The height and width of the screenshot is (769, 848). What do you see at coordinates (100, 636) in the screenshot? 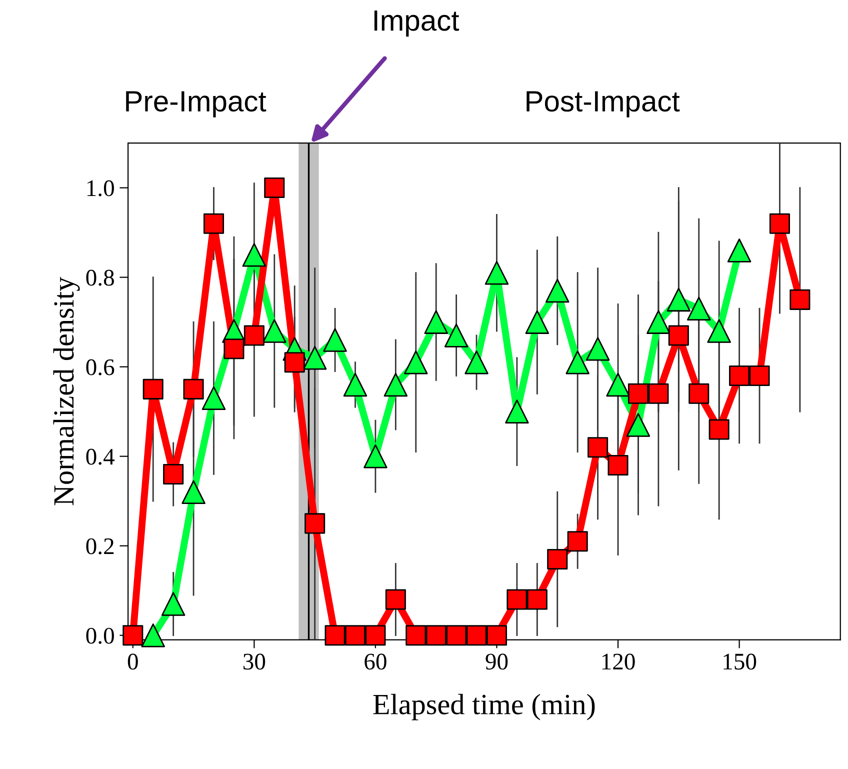
I see `y-tick-label: 0.0` at bounding box center [100, 636].